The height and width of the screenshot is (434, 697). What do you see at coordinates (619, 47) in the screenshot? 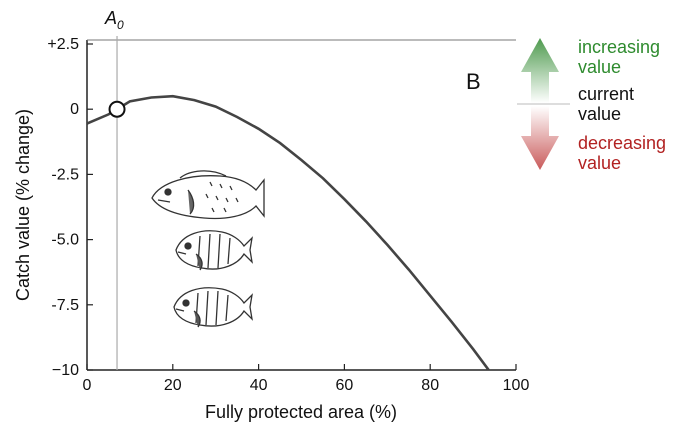
I see `legend-increasing-line1: increasing` at bounding box center [619, 47].